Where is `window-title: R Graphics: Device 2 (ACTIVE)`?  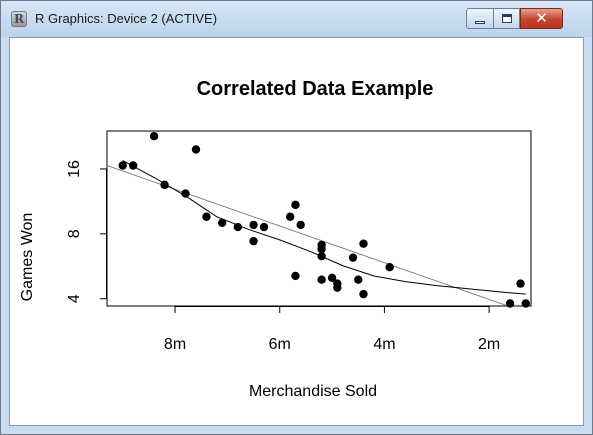
window-title: R Graphics: Device 2 (ACTIVE) is located at coordinates (126, 18).